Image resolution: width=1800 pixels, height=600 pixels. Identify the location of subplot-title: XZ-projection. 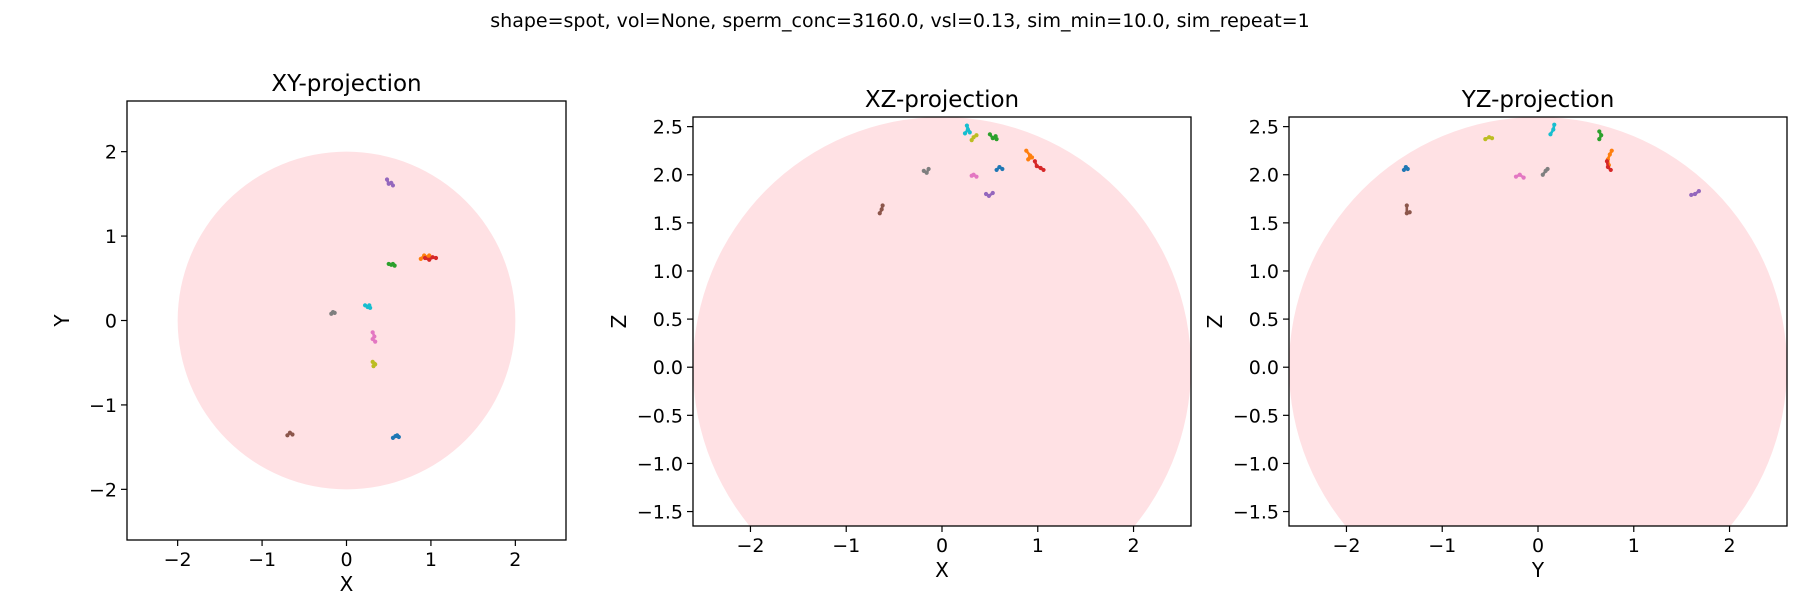
(942, 100).